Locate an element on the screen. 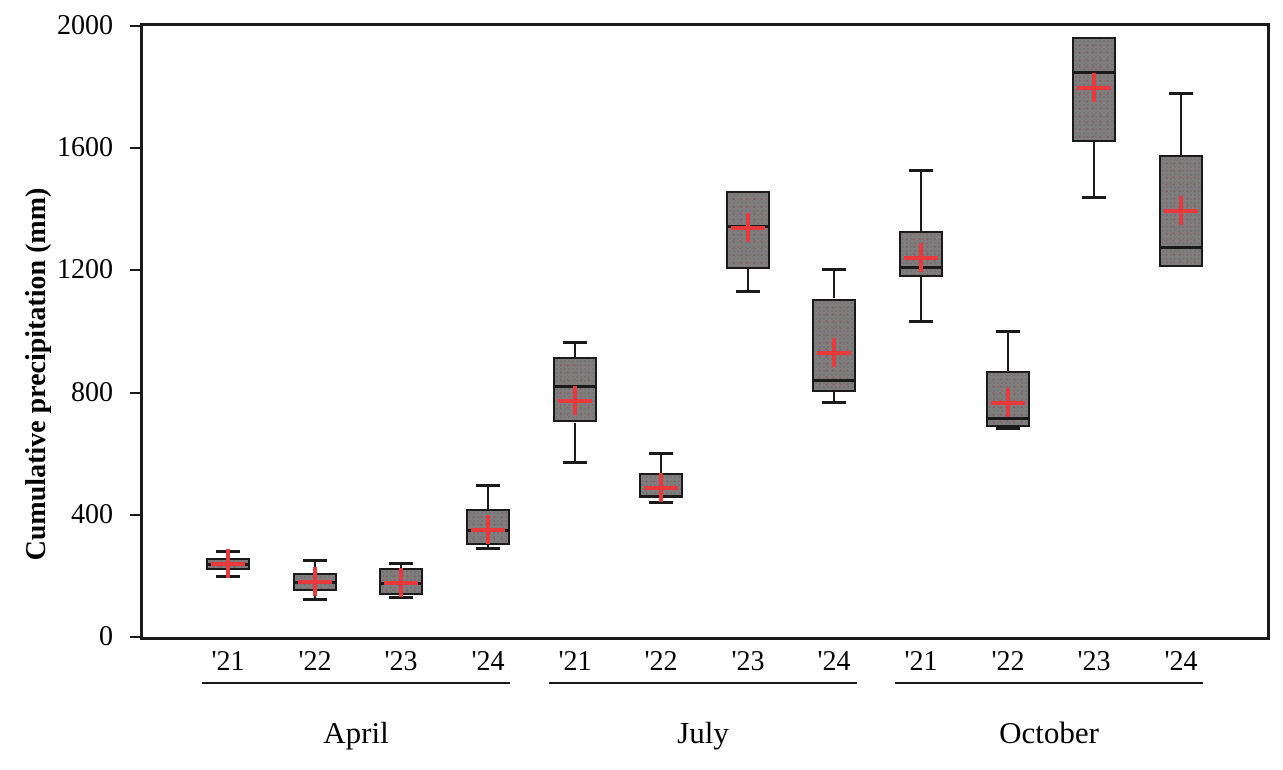  group-underline-october is located at coordinates (1049, 683).